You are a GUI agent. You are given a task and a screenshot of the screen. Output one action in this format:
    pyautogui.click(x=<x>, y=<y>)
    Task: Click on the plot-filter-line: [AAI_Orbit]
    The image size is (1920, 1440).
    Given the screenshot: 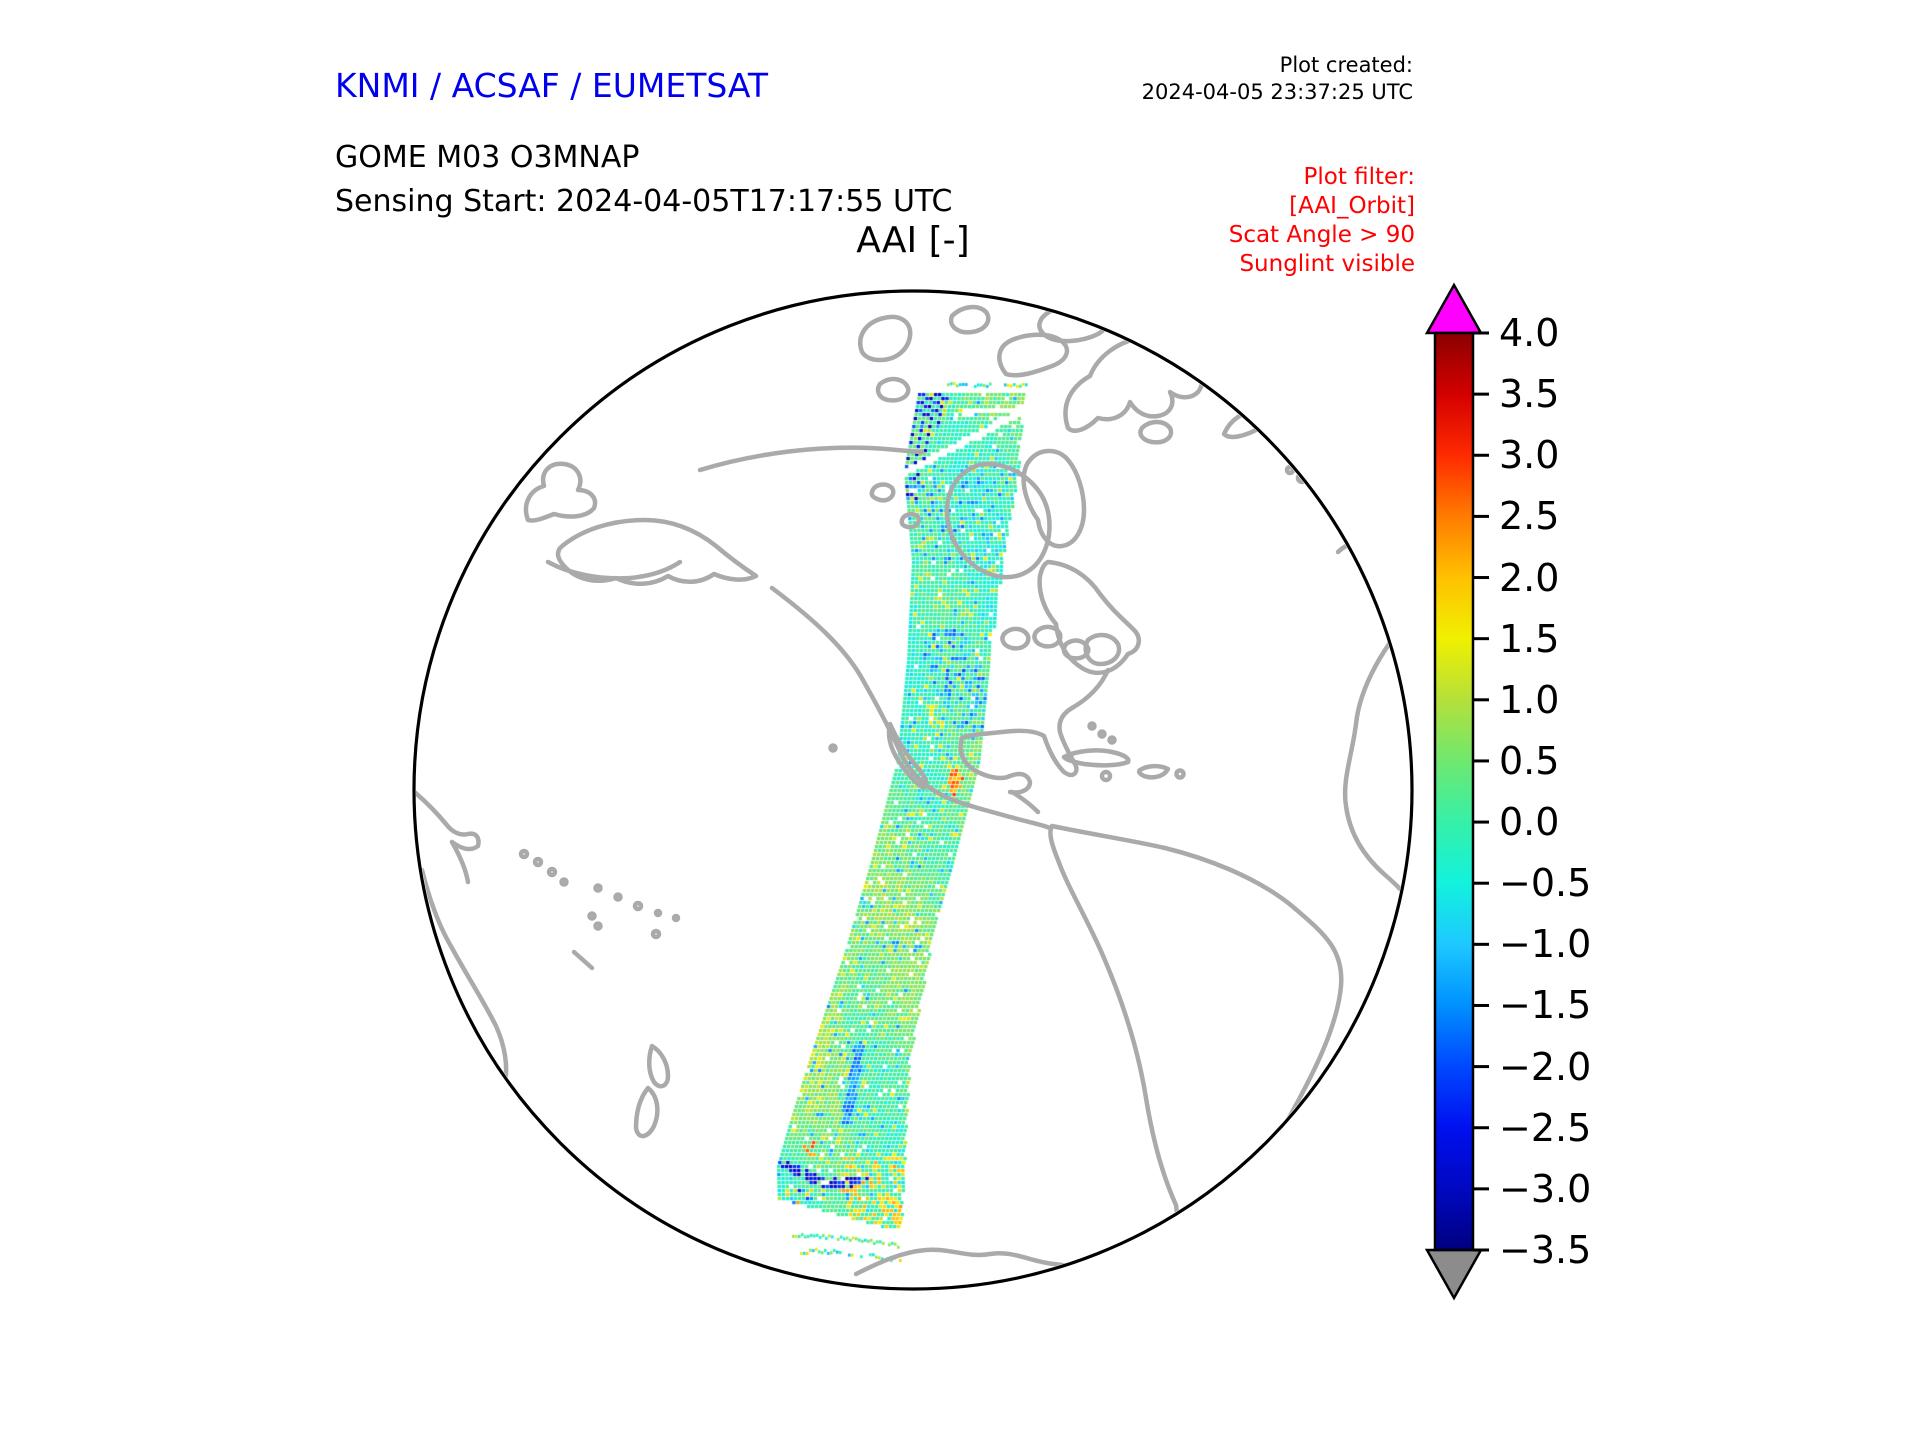 What is the action you would take?
    pyautogui.click(x=1352, y=206)
    